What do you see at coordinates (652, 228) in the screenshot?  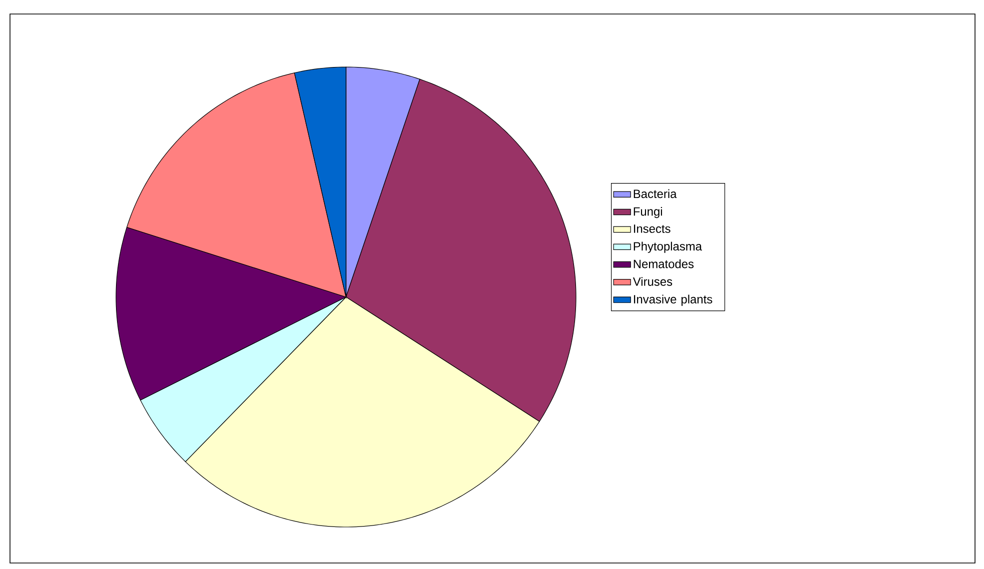 I see `legend-label: Insects` at bounding box center [652, 228].